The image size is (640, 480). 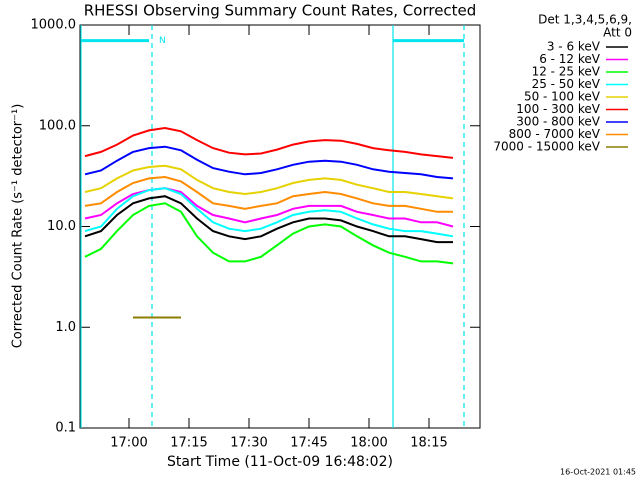 I want to click on x-tick-label: 17:45, so click(x=308, y=443).